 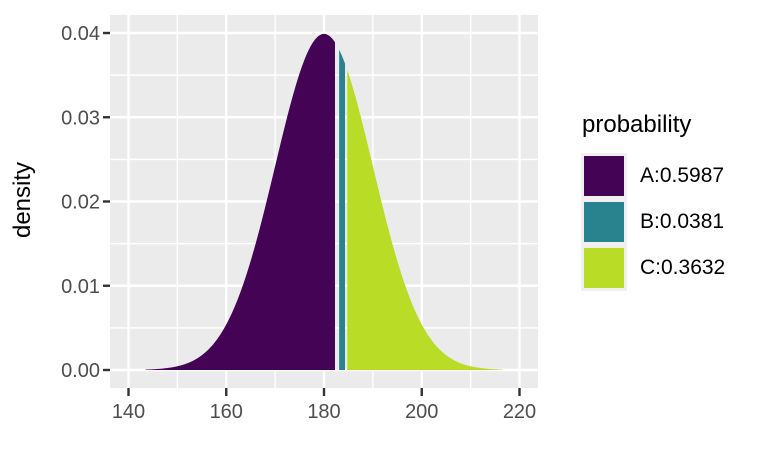 I want to click on legend-key-A, so click(x=604, y=176).